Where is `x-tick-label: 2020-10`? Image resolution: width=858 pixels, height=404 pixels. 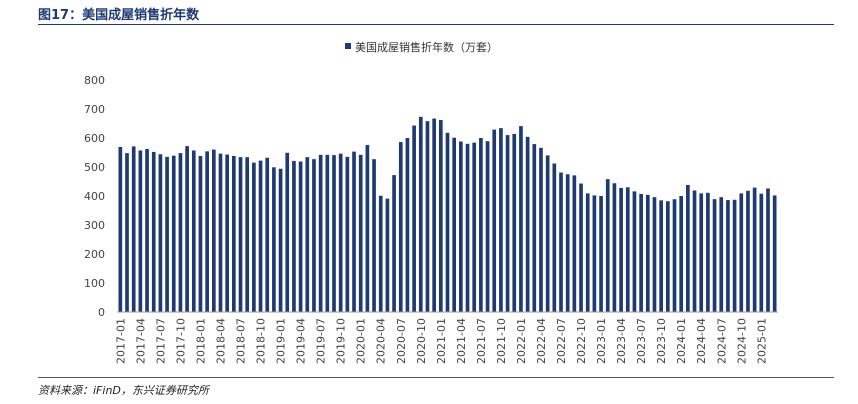
x-tick-label: 2020-10 is located at coordinates (421, 341).